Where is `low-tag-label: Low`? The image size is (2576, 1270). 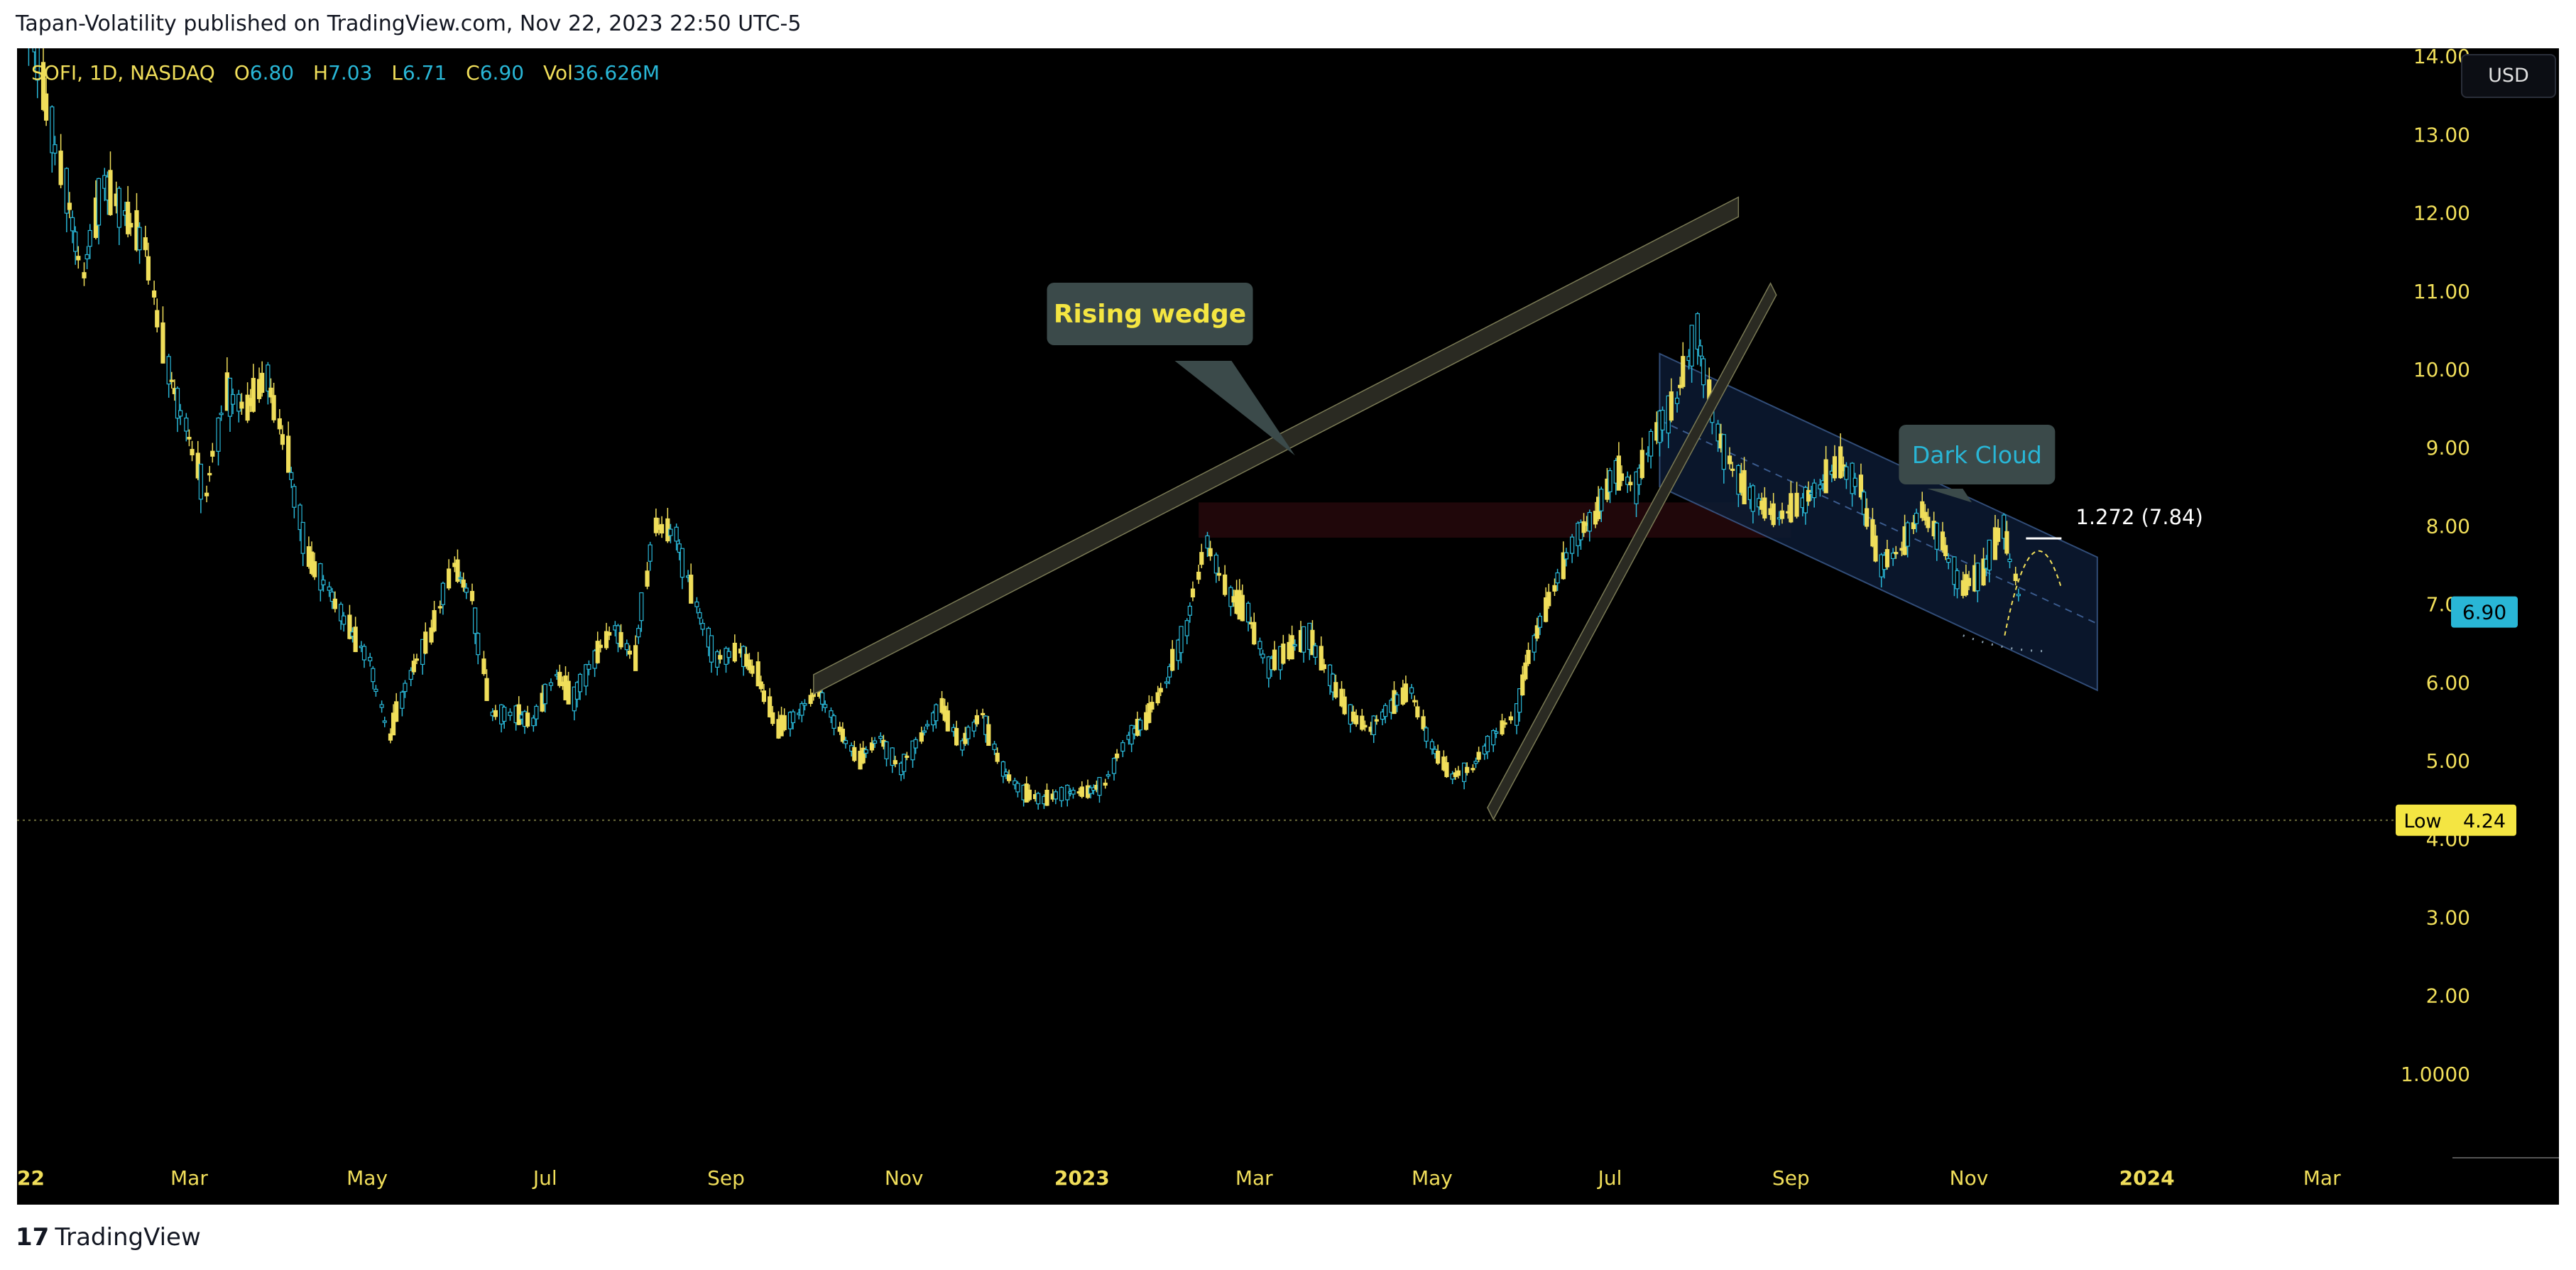
low-tag-label: Low is located at coordinates (2422, 821).